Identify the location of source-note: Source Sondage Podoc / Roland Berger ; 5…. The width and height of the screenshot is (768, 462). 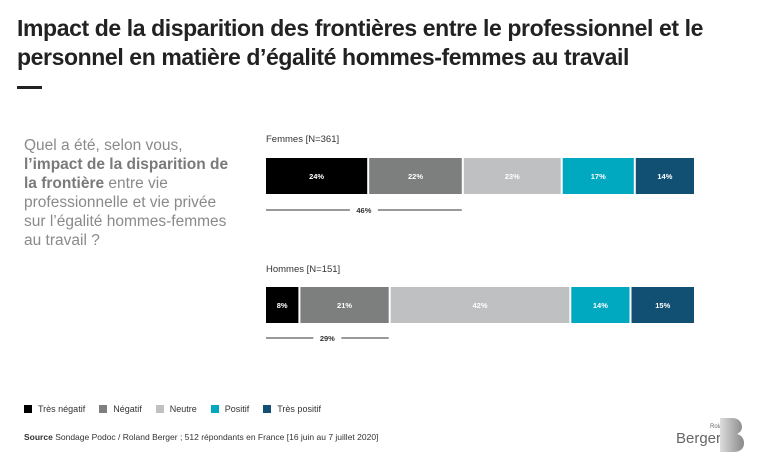
(201, 437).